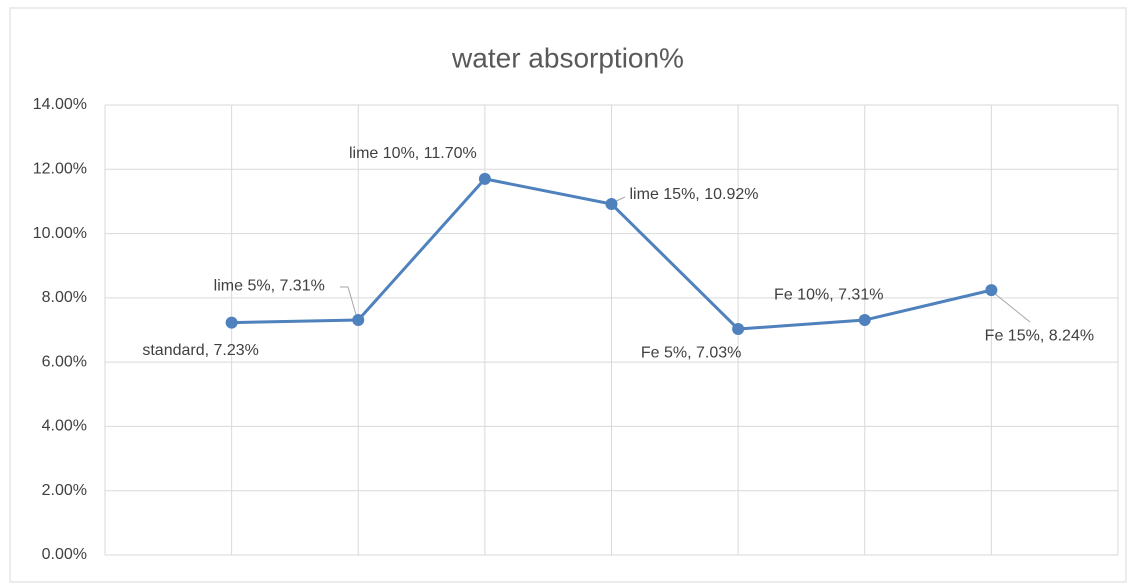  What do you see at coordinates (64, 426) in the screenshot?
I see `y-tick-label: 4.00%` at bounding box center [64, 426].